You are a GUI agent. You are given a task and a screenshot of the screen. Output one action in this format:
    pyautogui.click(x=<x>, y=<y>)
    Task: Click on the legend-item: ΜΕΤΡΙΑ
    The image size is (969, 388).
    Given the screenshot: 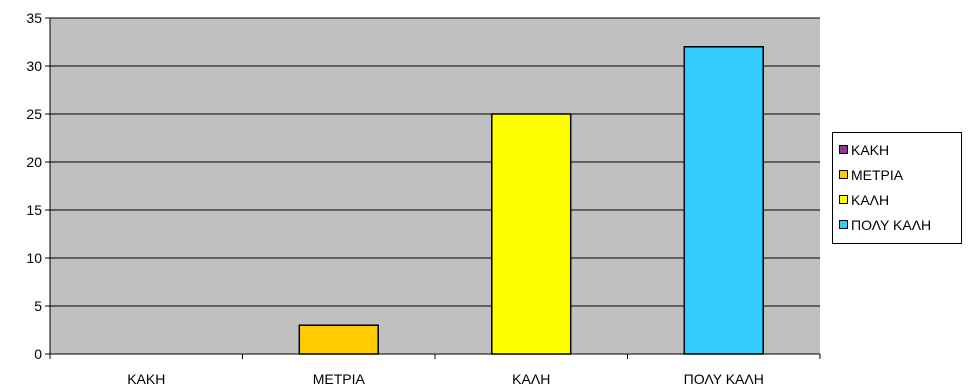 What is the action you would take?
    pyautogui.click(x=898, y=174)
    